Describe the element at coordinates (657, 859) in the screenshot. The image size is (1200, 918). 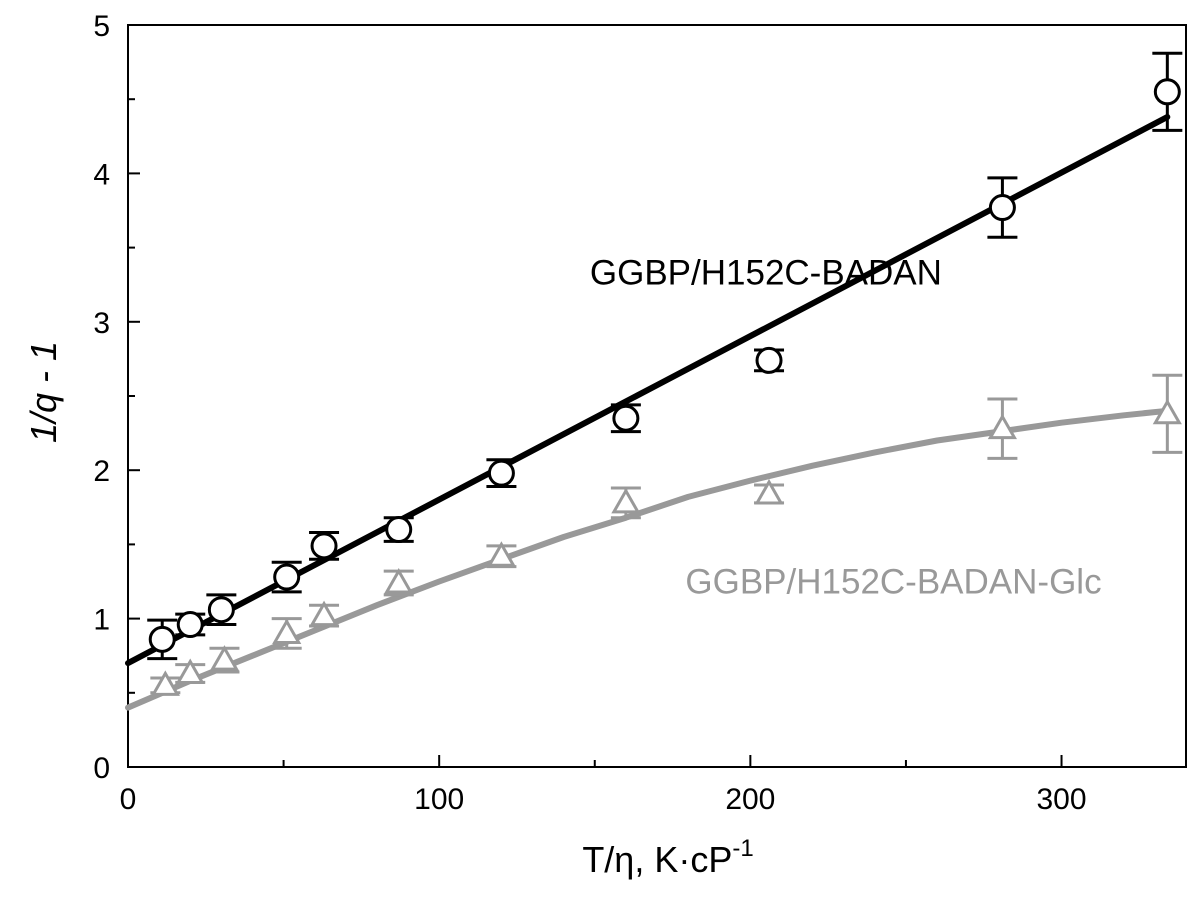
I see `x-axis-title-text: T/η, K·cP` at that location.